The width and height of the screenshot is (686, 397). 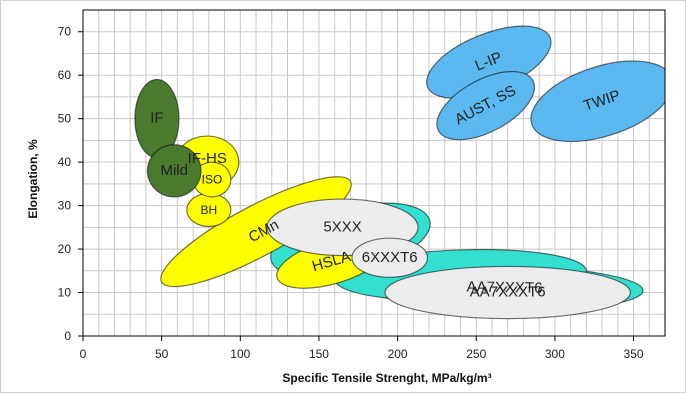 I want to click on region-ellipse-aa7xxxt6, so click(x=507, y=292).